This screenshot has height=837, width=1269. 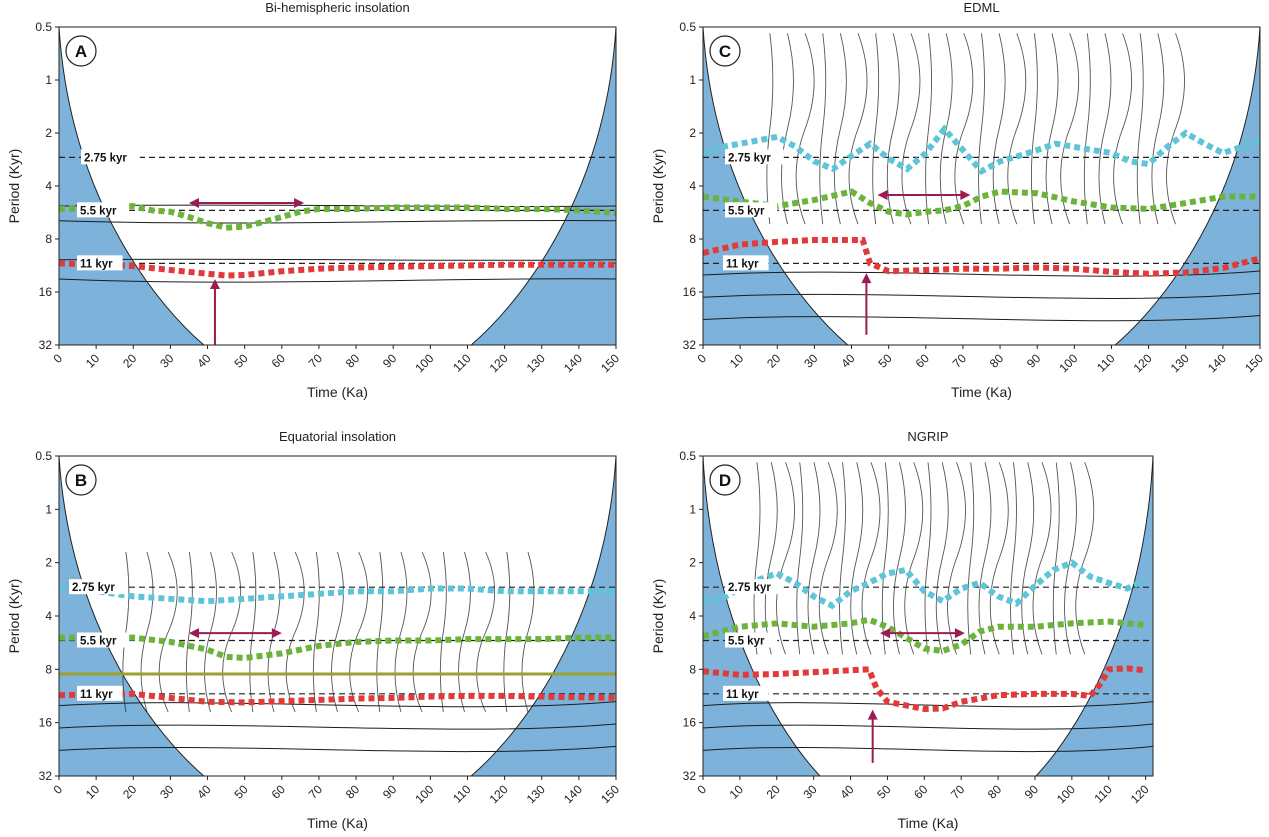 What do you see at coordinates (927, 436) in the screenshot?
I see `chart-title: NGRIP` at bounding box center [927, 436].